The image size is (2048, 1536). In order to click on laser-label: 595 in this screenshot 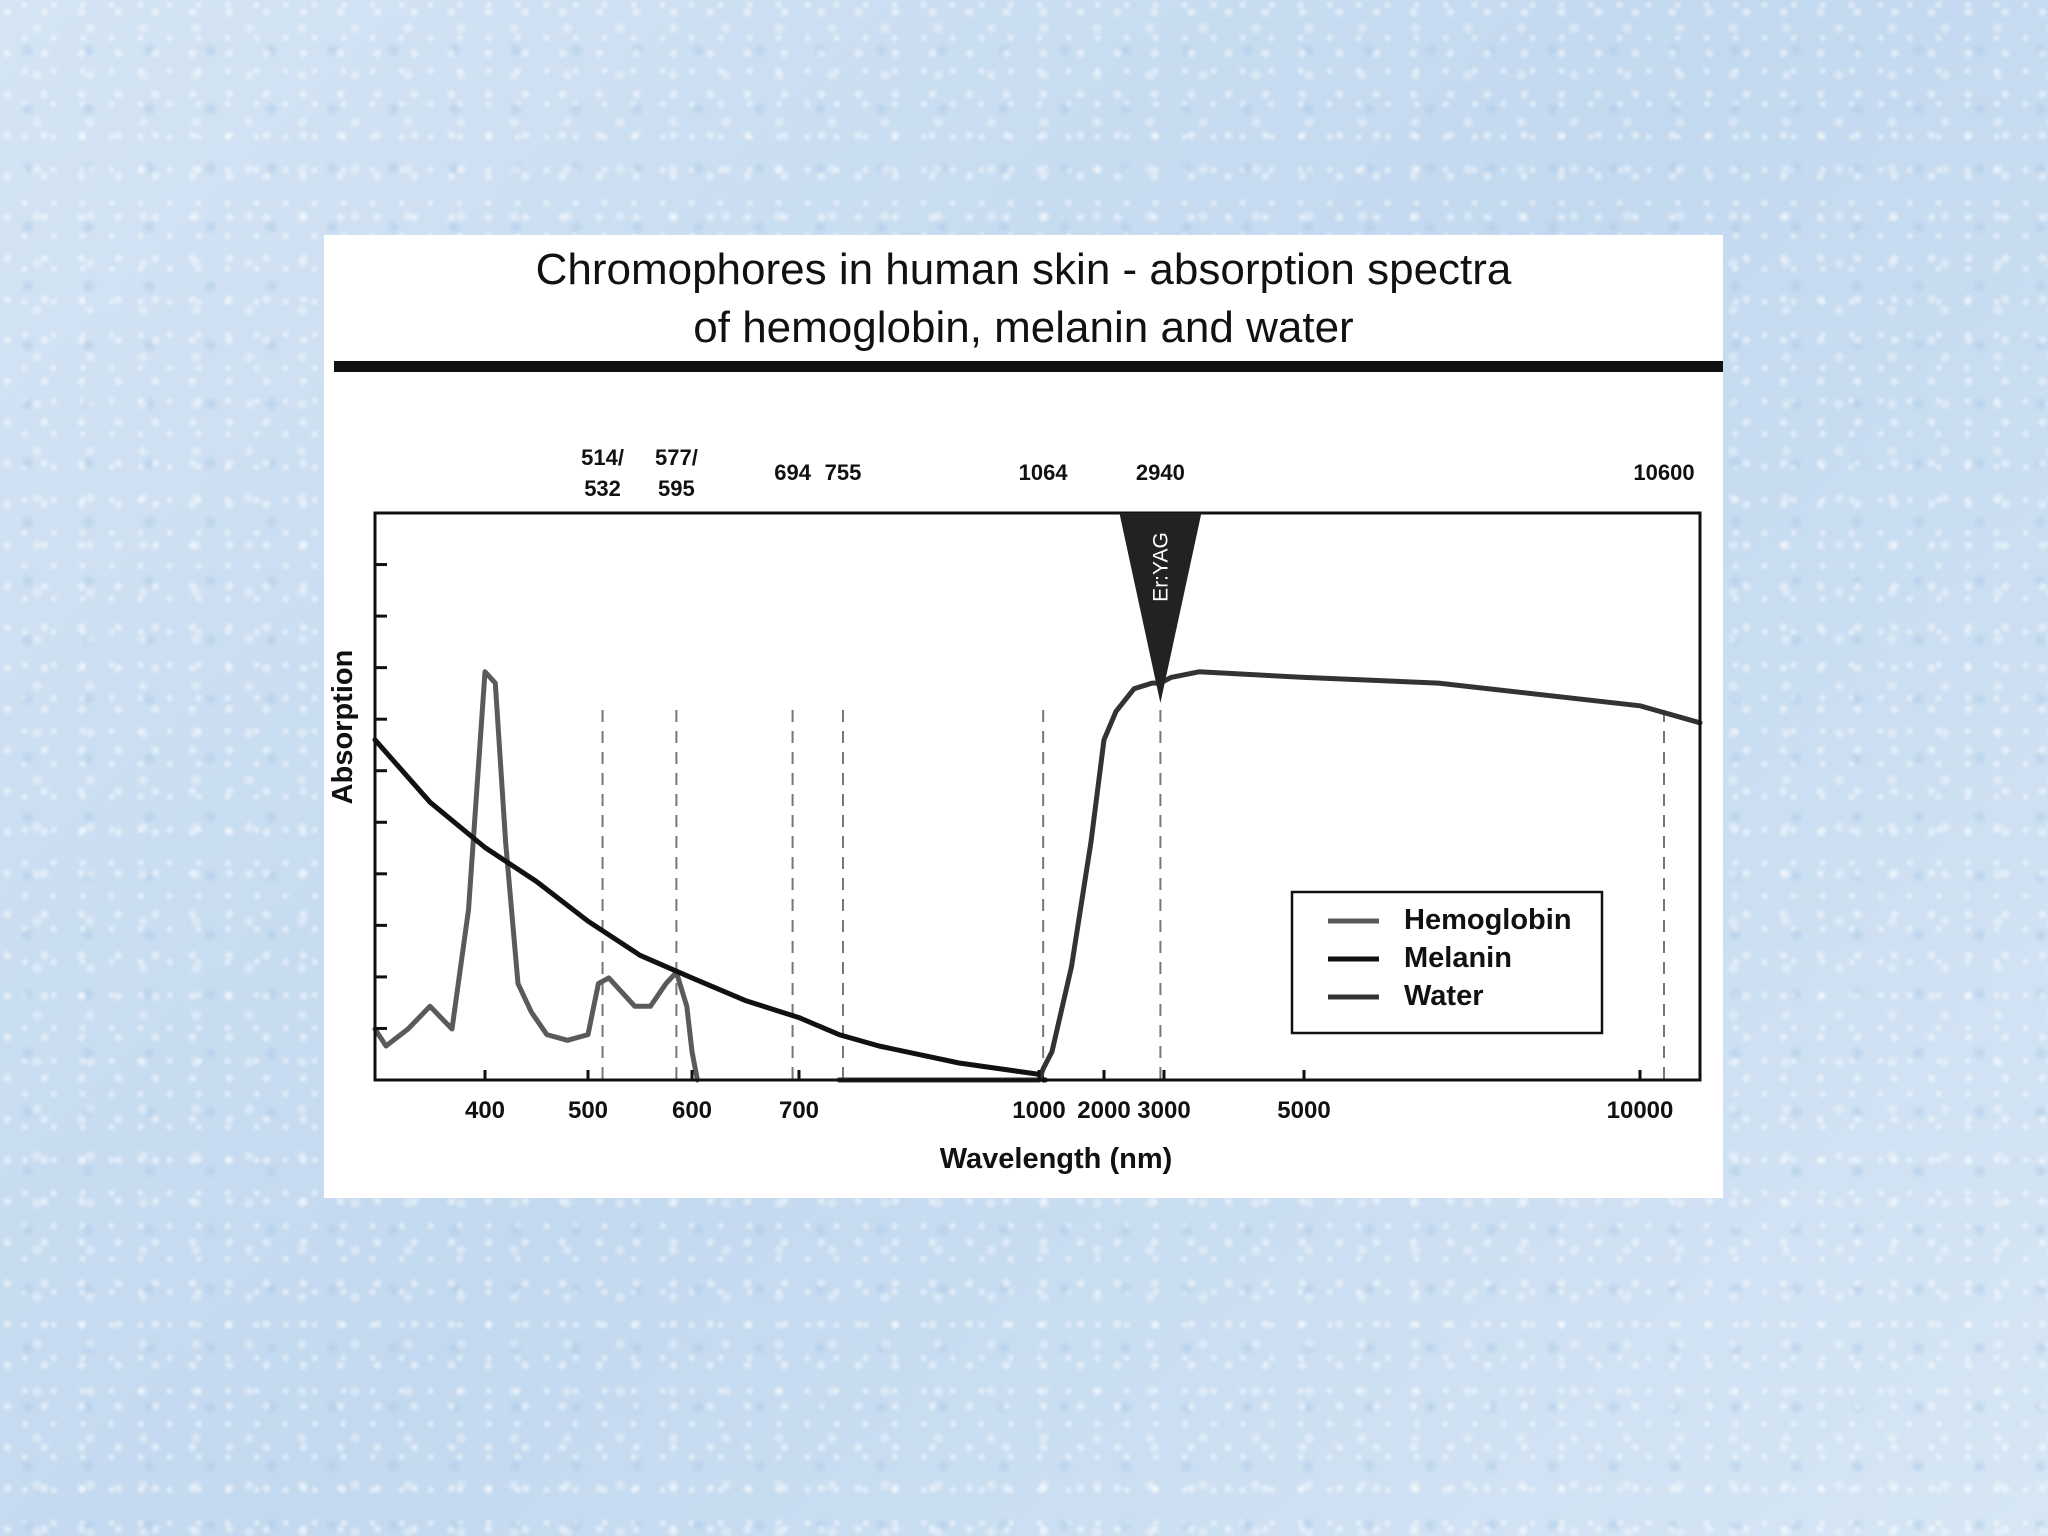, I will do `click(676, 488)`.